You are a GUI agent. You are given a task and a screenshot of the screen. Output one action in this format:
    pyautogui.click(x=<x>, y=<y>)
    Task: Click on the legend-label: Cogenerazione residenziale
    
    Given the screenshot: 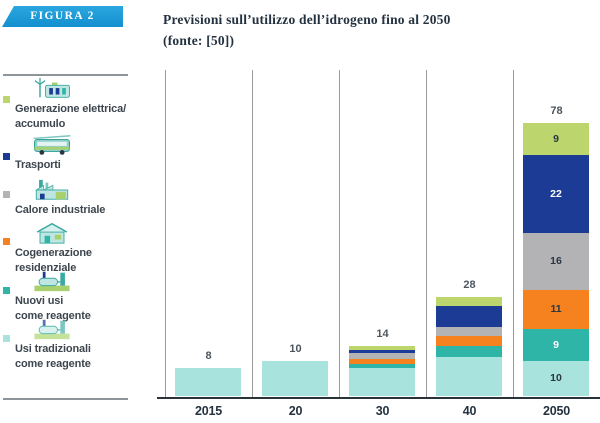 What is the action you would take?
    pyautogui.click(x=53, y=260)
    